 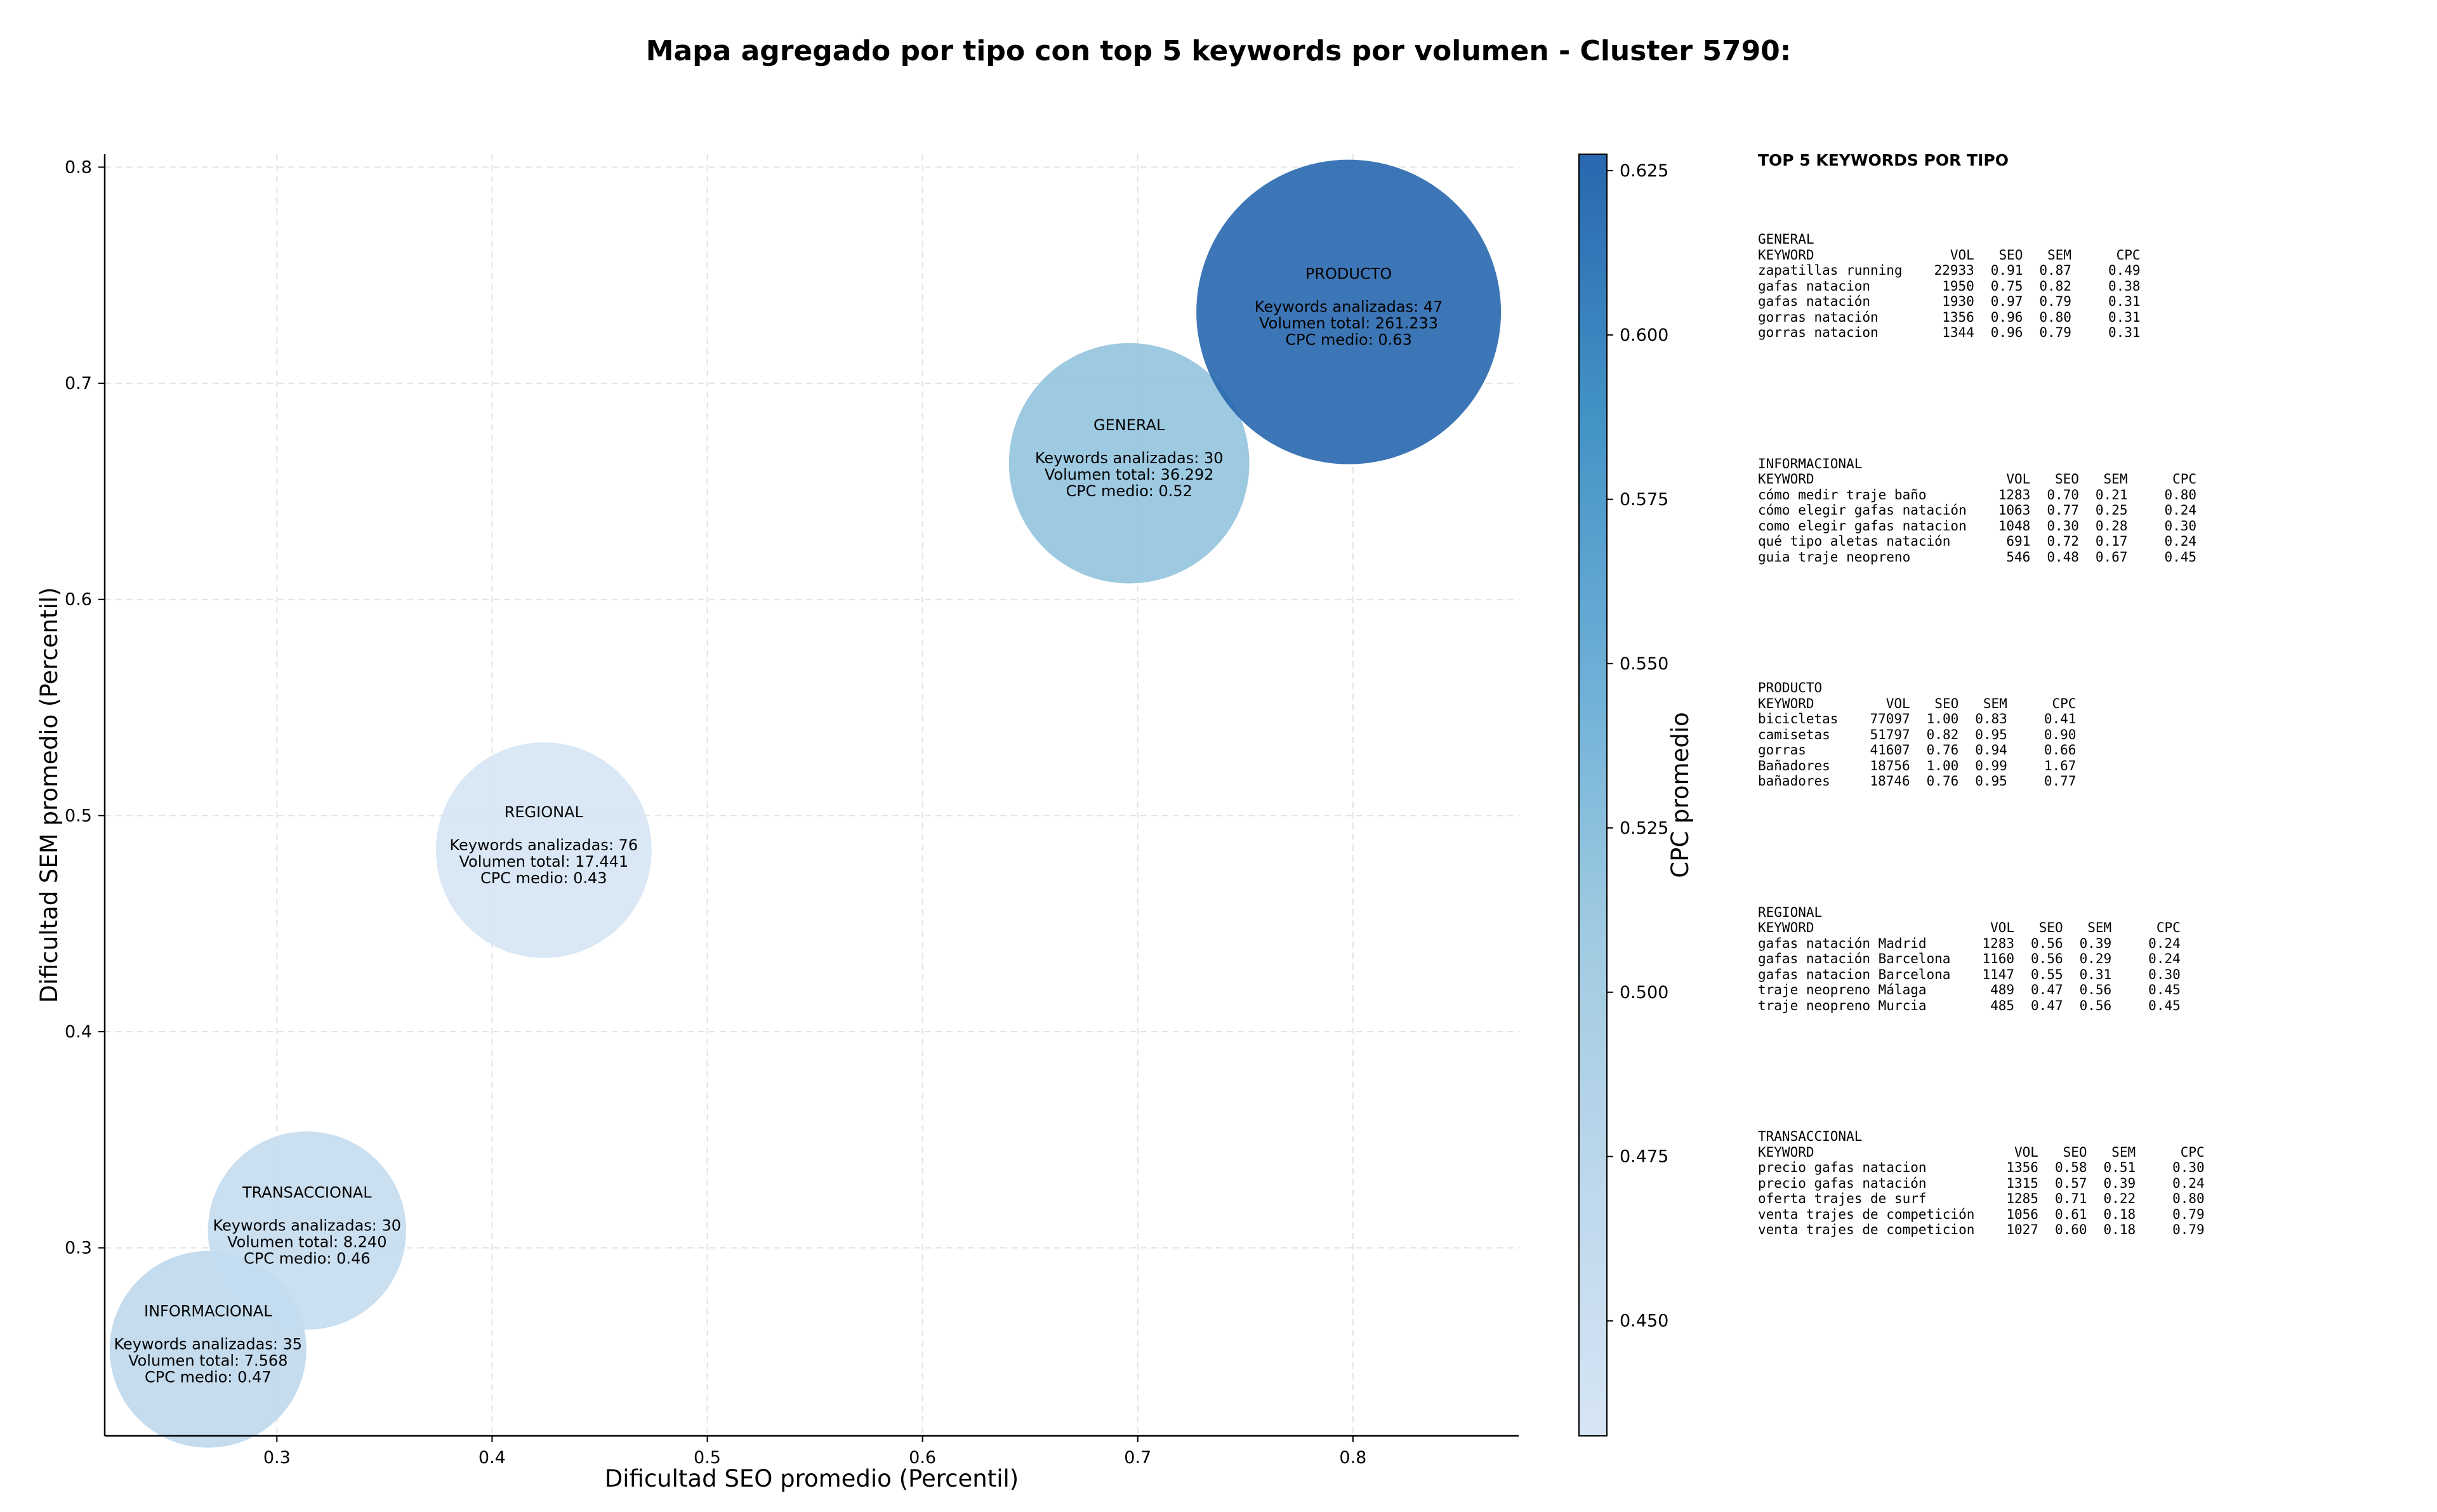 What do you see at coordinates (208, 1311) in the screenshot?
I see `bubble-type-label: INFORMACIONAL` at bounding box center [208, 1311].